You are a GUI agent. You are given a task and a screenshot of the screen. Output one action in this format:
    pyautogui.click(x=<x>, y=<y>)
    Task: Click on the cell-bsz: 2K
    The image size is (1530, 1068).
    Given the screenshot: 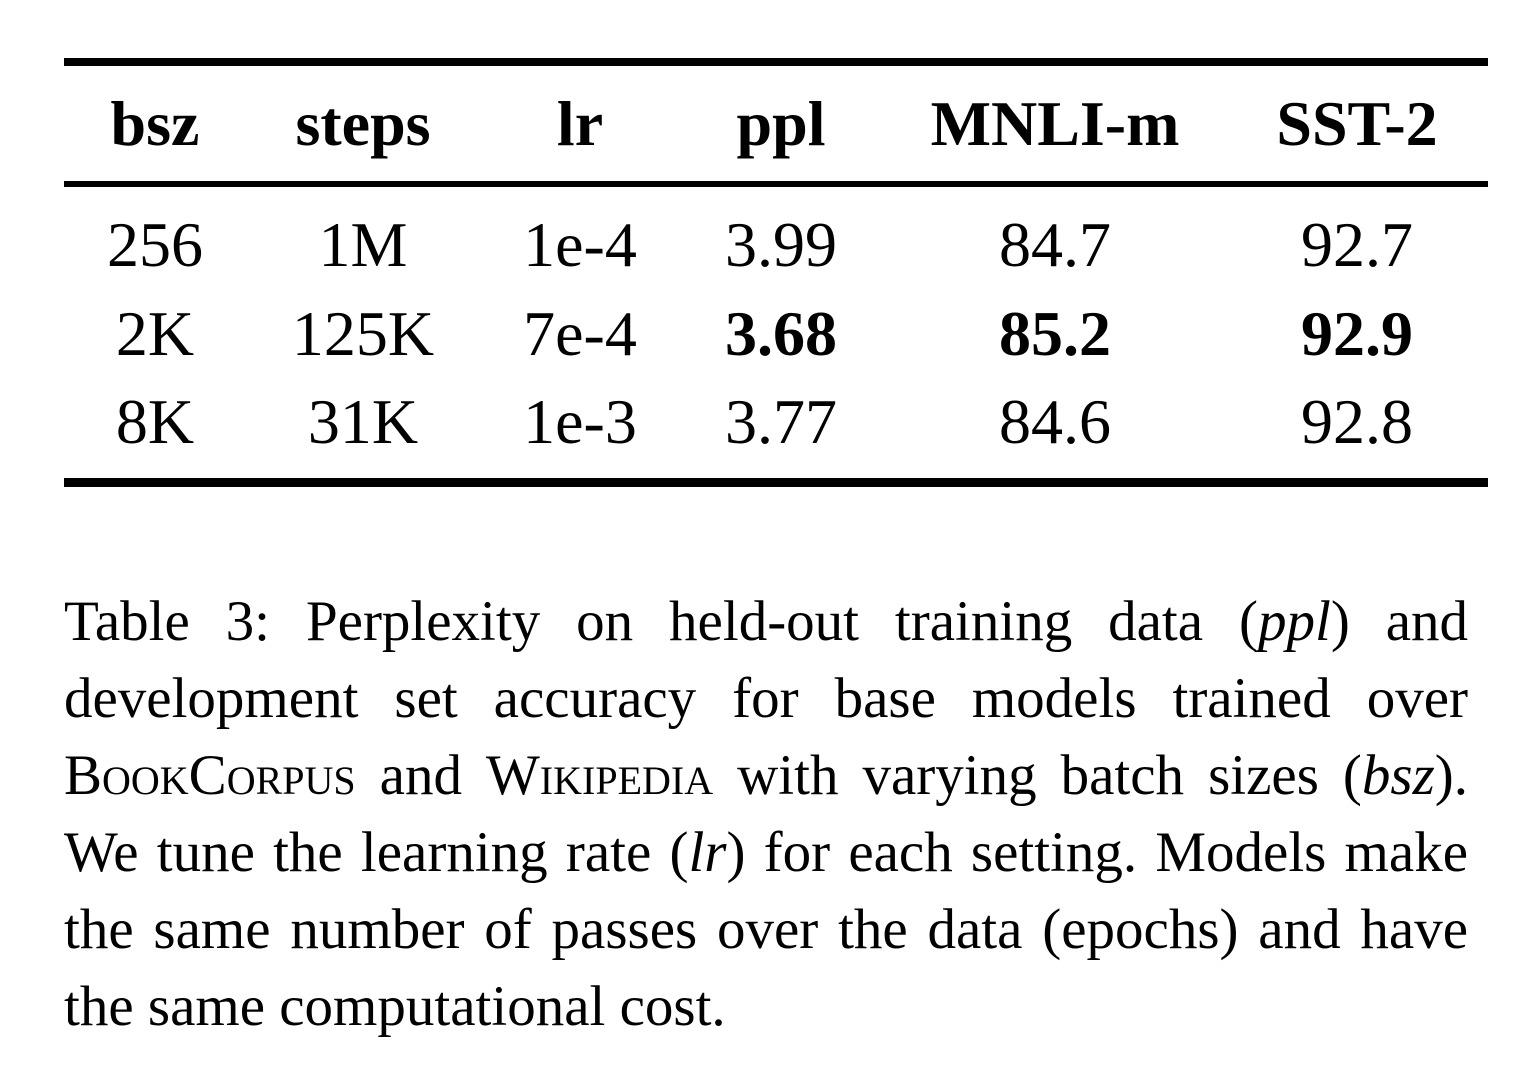 What is the action you would take?
    pyautogui.click(x=155, y=333)
    